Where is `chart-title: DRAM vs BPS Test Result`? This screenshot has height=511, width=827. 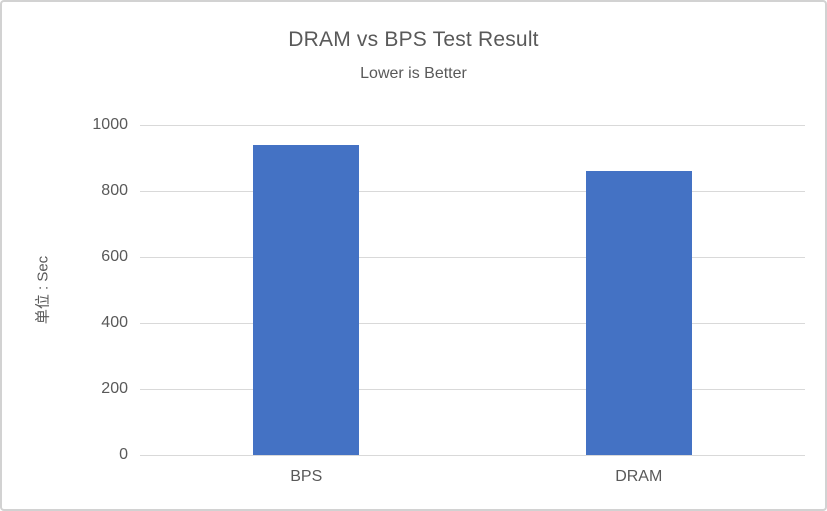 chart-title: DRAM vs BPS Test Result is located at coordinates (413, 39).